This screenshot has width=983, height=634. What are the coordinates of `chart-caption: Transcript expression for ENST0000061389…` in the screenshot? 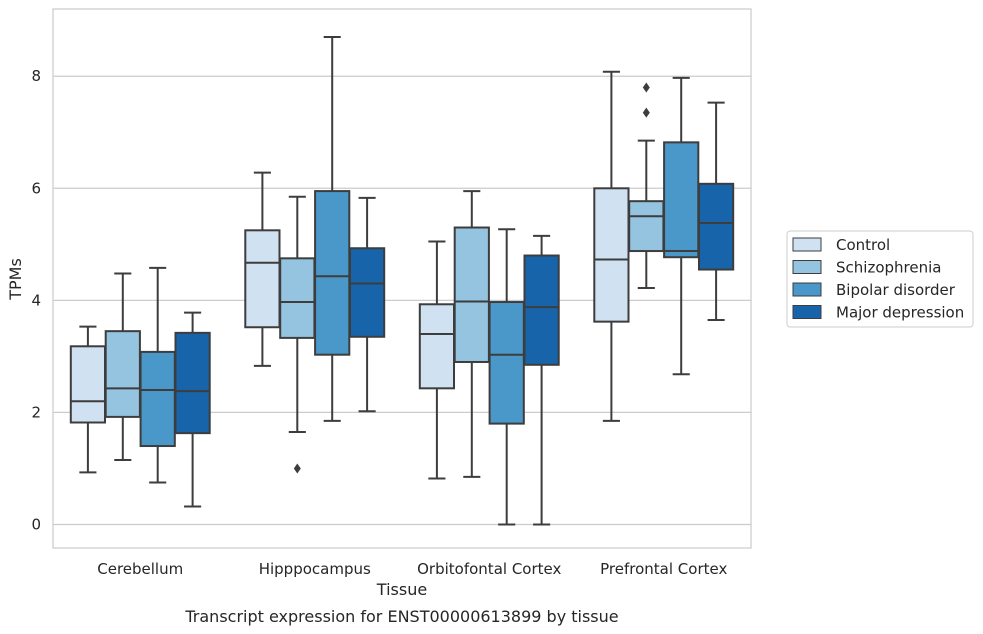 It's located at (401, 616).